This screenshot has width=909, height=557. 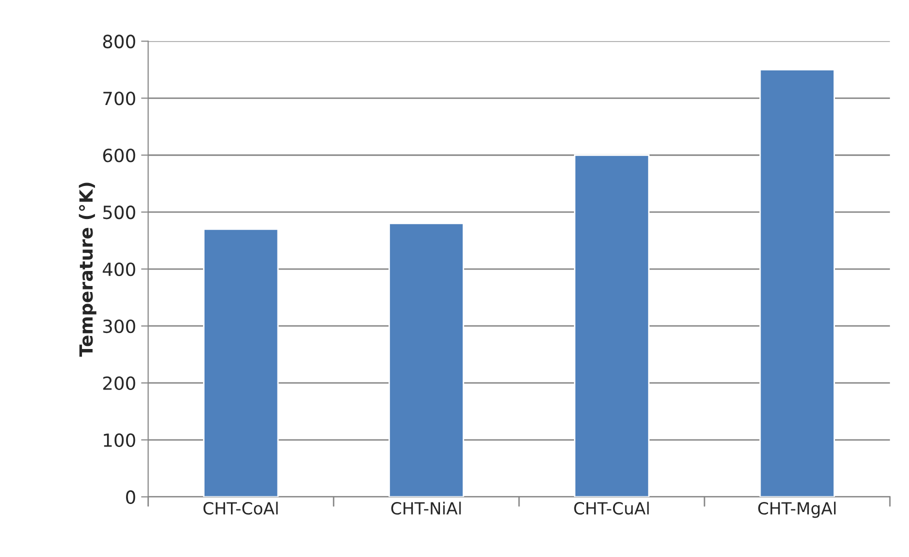 What do you see at coordinates (119, 99) in the screenshot?
I see `y-tick-label: 700` at bounding box center [119, 99].